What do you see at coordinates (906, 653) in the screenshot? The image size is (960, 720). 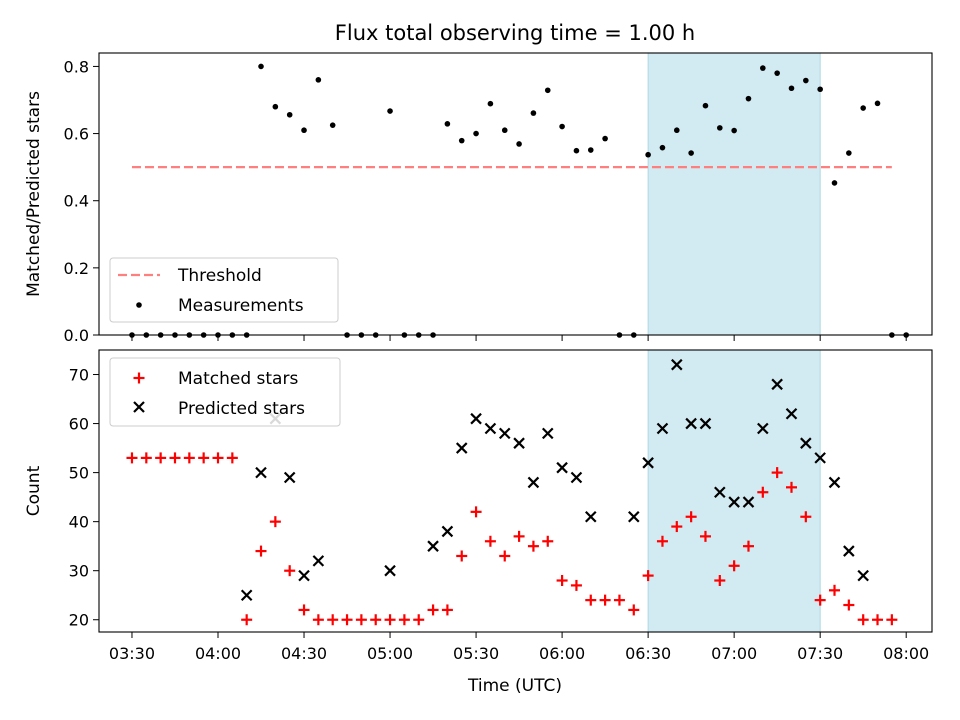 I see `x-tick-label: 08:00` at bounding box center [906, 653].